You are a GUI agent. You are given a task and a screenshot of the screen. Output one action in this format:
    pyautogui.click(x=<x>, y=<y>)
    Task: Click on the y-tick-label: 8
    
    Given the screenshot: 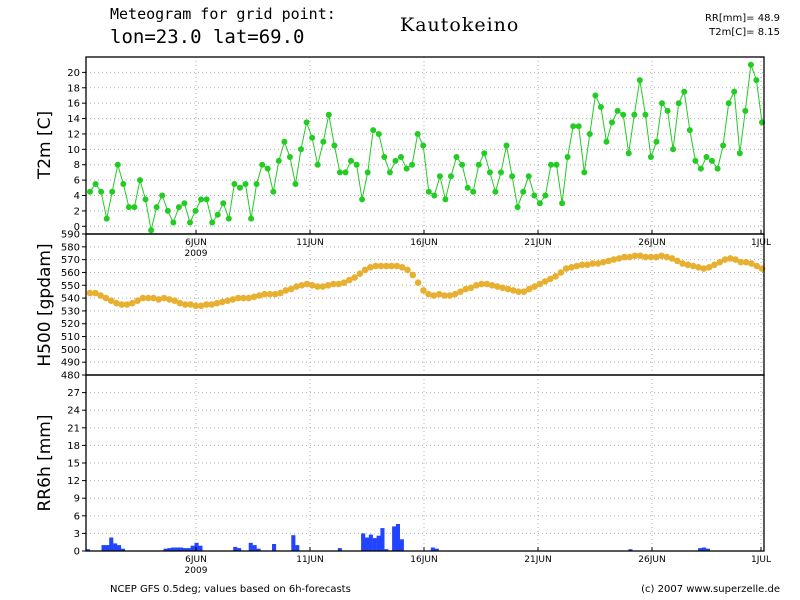 What is the action you would take?
    pyautogui.click(x=77, y=165)
    